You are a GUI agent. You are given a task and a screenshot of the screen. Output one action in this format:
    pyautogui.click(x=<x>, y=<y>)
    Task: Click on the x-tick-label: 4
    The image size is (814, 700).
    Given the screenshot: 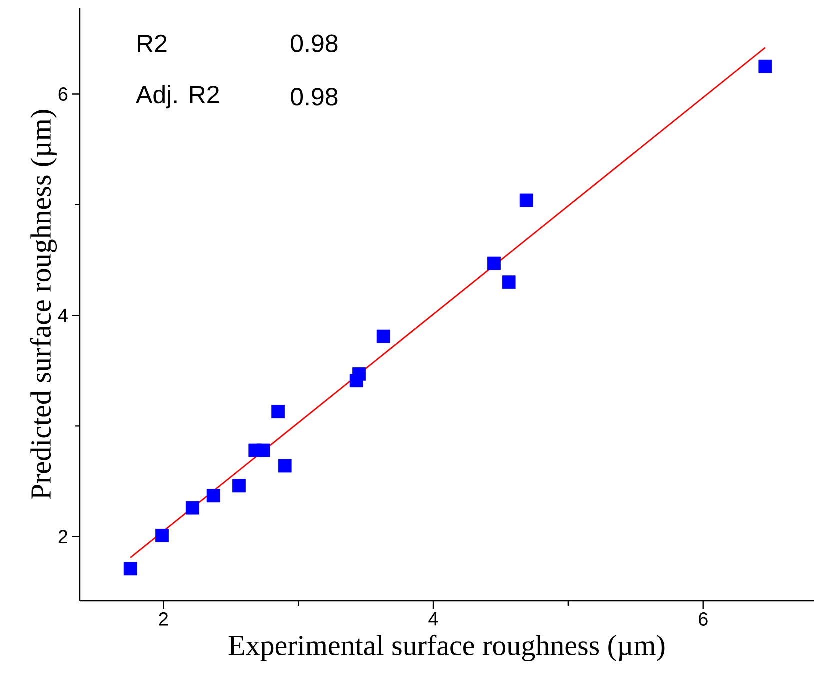 What is the action you would take?
    pyautogui.click(x=433, y=619)
    